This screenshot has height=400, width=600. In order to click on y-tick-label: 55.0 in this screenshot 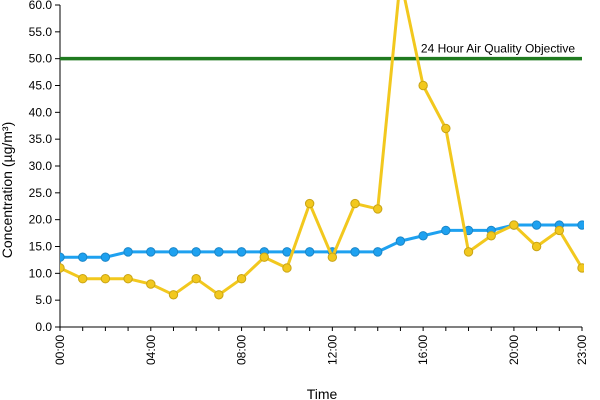, I will do `click(41, 32)`.